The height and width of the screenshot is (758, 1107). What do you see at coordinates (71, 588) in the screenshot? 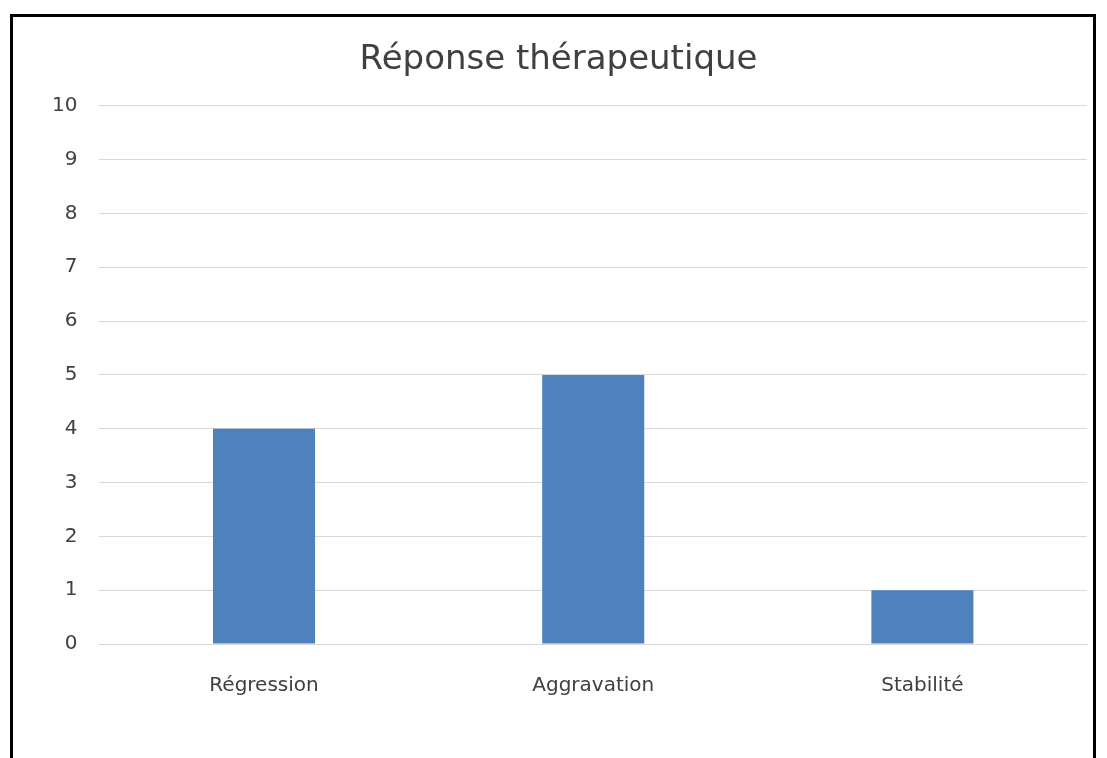
I see `y-tick-label: 1` at bounding box center [71, 588].